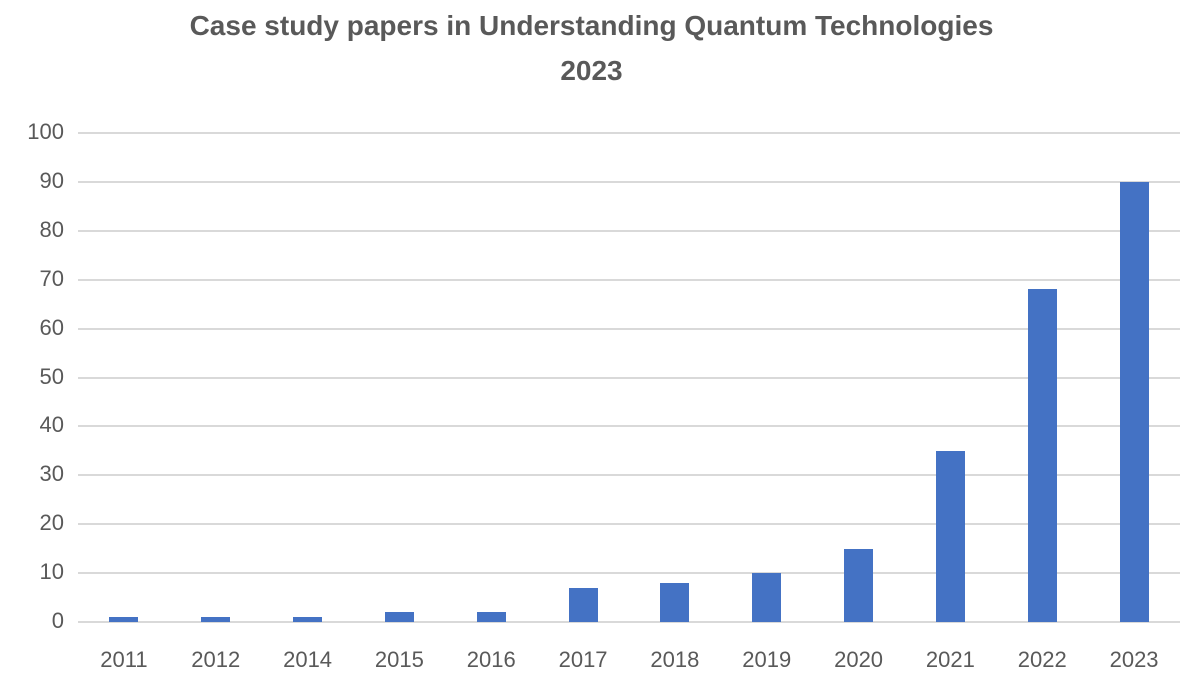 The width and height of the screenshot is (1183, 677). I want to click on bar-2016, so click(491, 617).